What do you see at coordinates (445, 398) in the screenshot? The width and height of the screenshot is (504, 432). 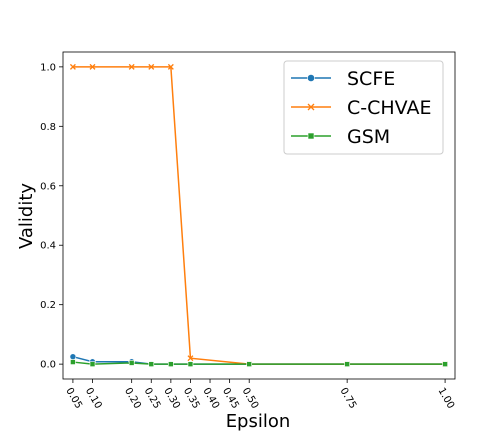 I see `x-tick-label: 1.00` at bounding box center [445, 398].